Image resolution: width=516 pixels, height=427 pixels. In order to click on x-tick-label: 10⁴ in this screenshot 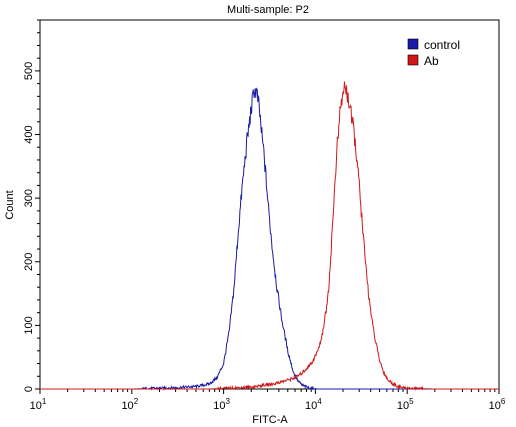, I will do `click(313, 404)`.